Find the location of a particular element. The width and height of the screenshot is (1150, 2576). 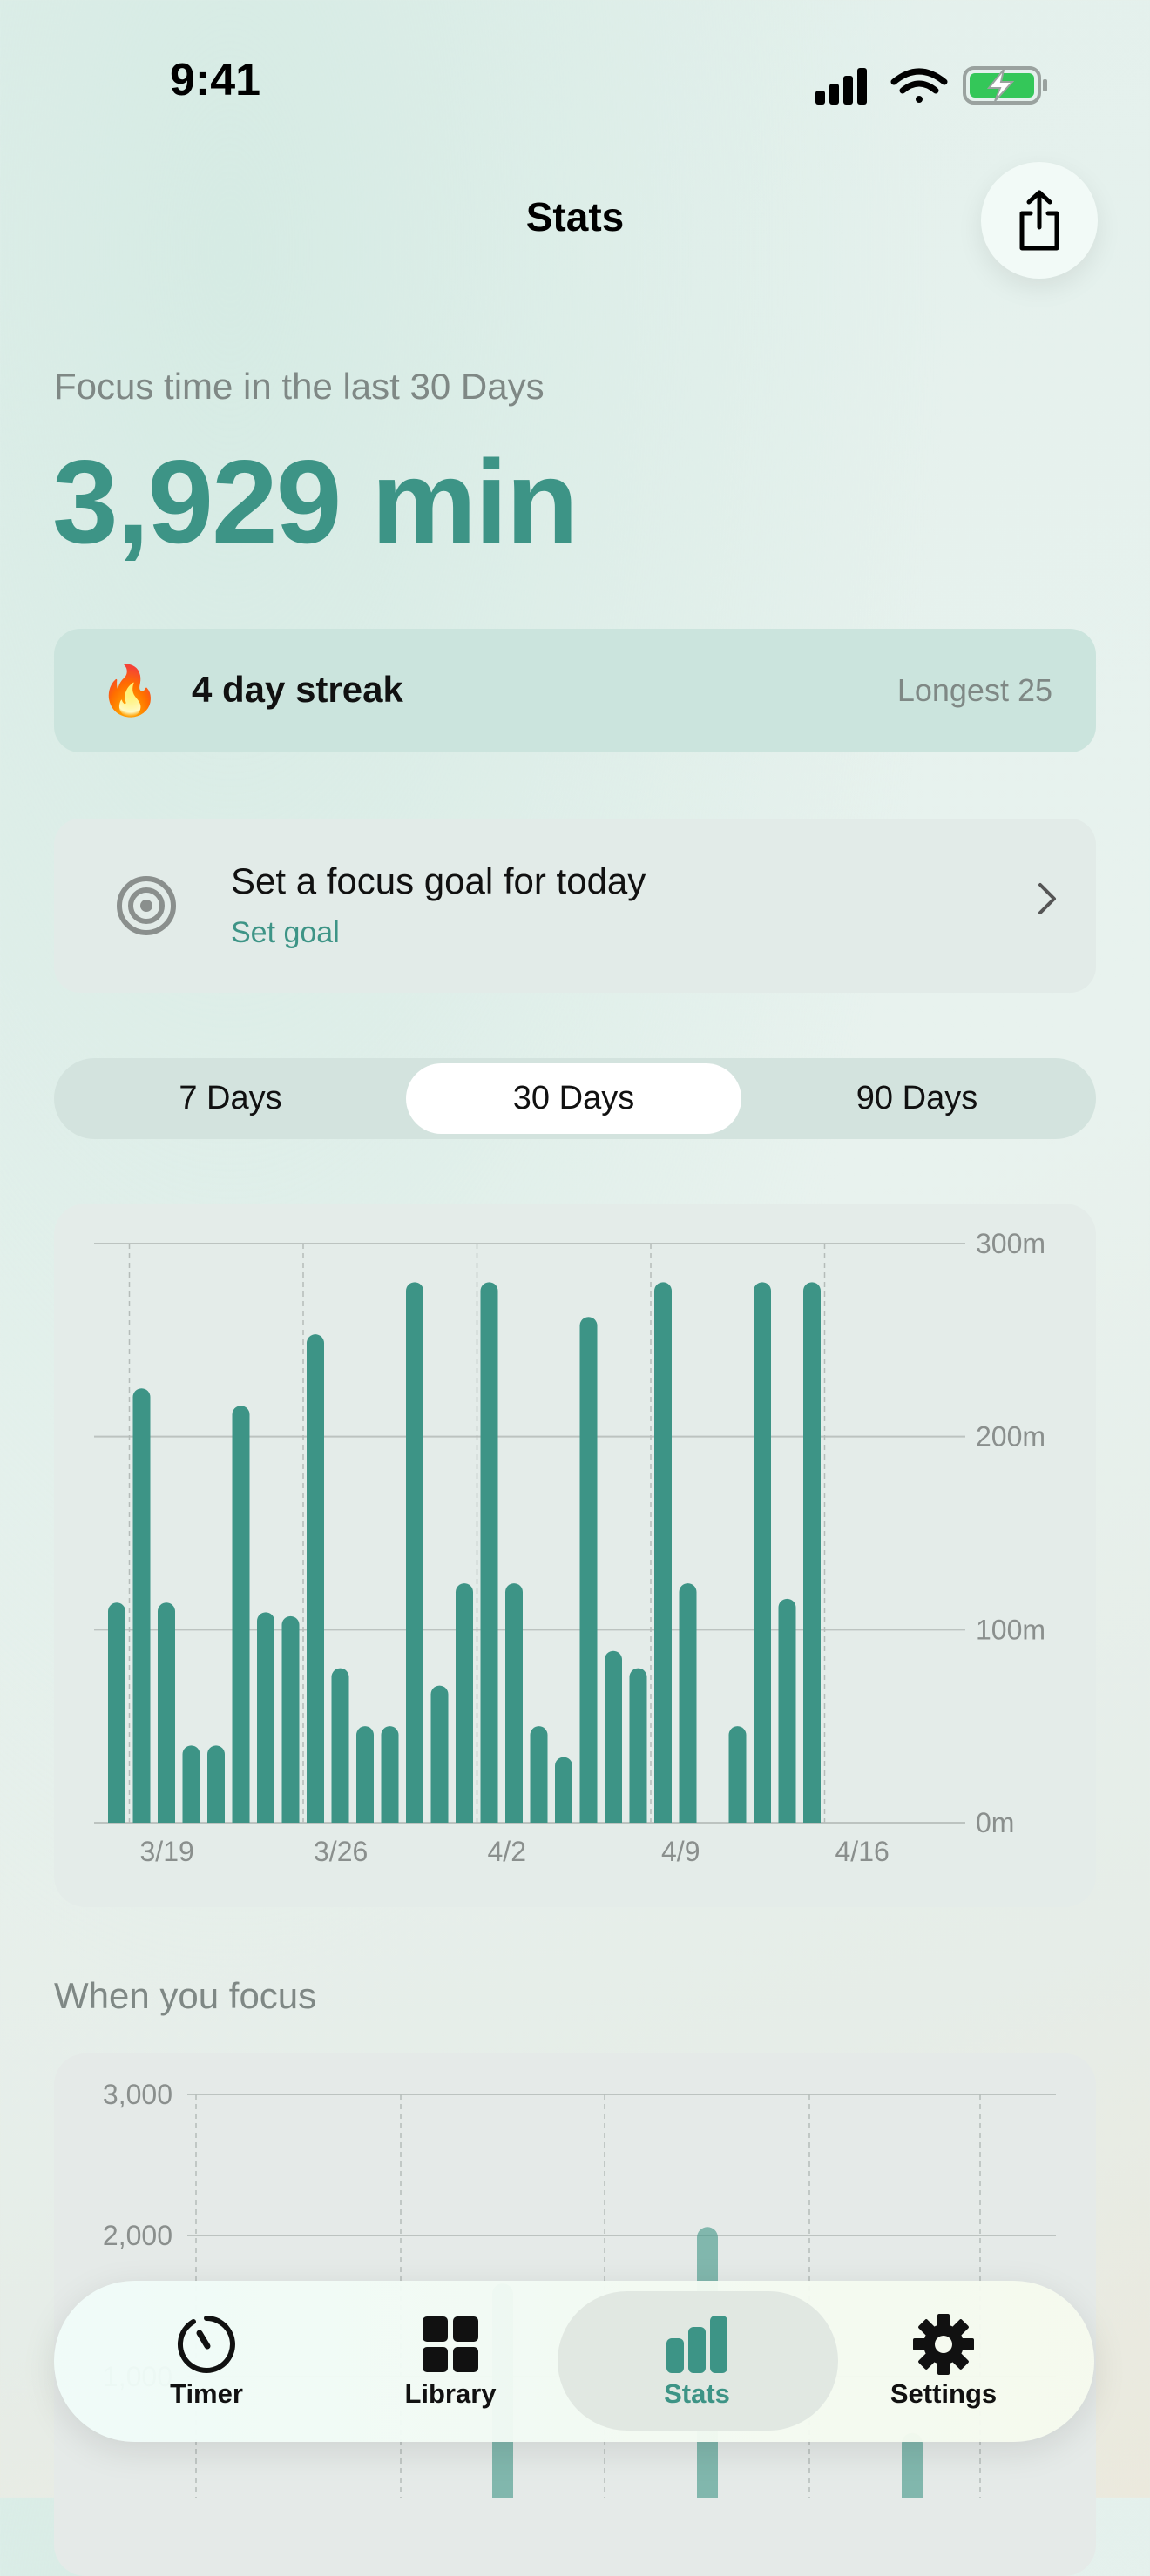

y-tick-label: 100m is located at coordinates (1011, 1629).